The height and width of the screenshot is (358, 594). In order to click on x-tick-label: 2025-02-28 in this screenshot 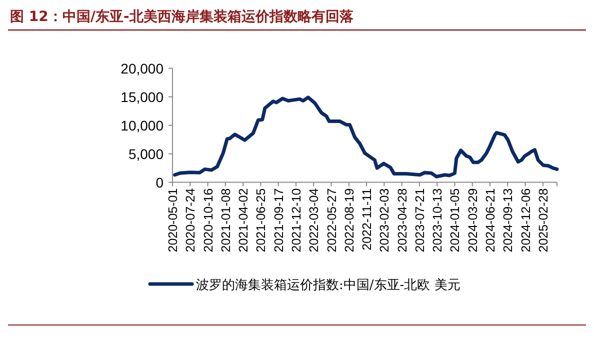, I will do `click(543, 220)`.